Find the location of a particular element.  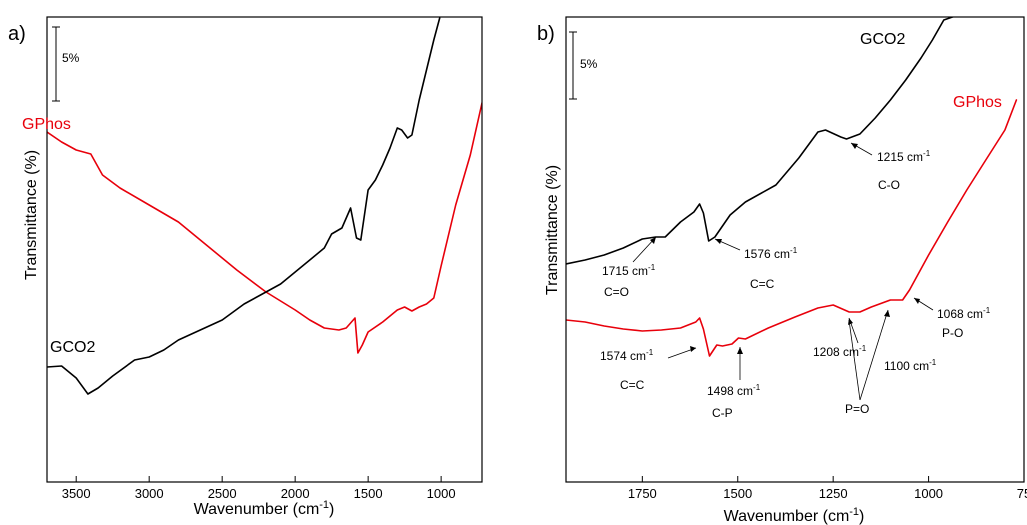

ann-1215-text: 1215 cm is located at coordinates (900, 157).